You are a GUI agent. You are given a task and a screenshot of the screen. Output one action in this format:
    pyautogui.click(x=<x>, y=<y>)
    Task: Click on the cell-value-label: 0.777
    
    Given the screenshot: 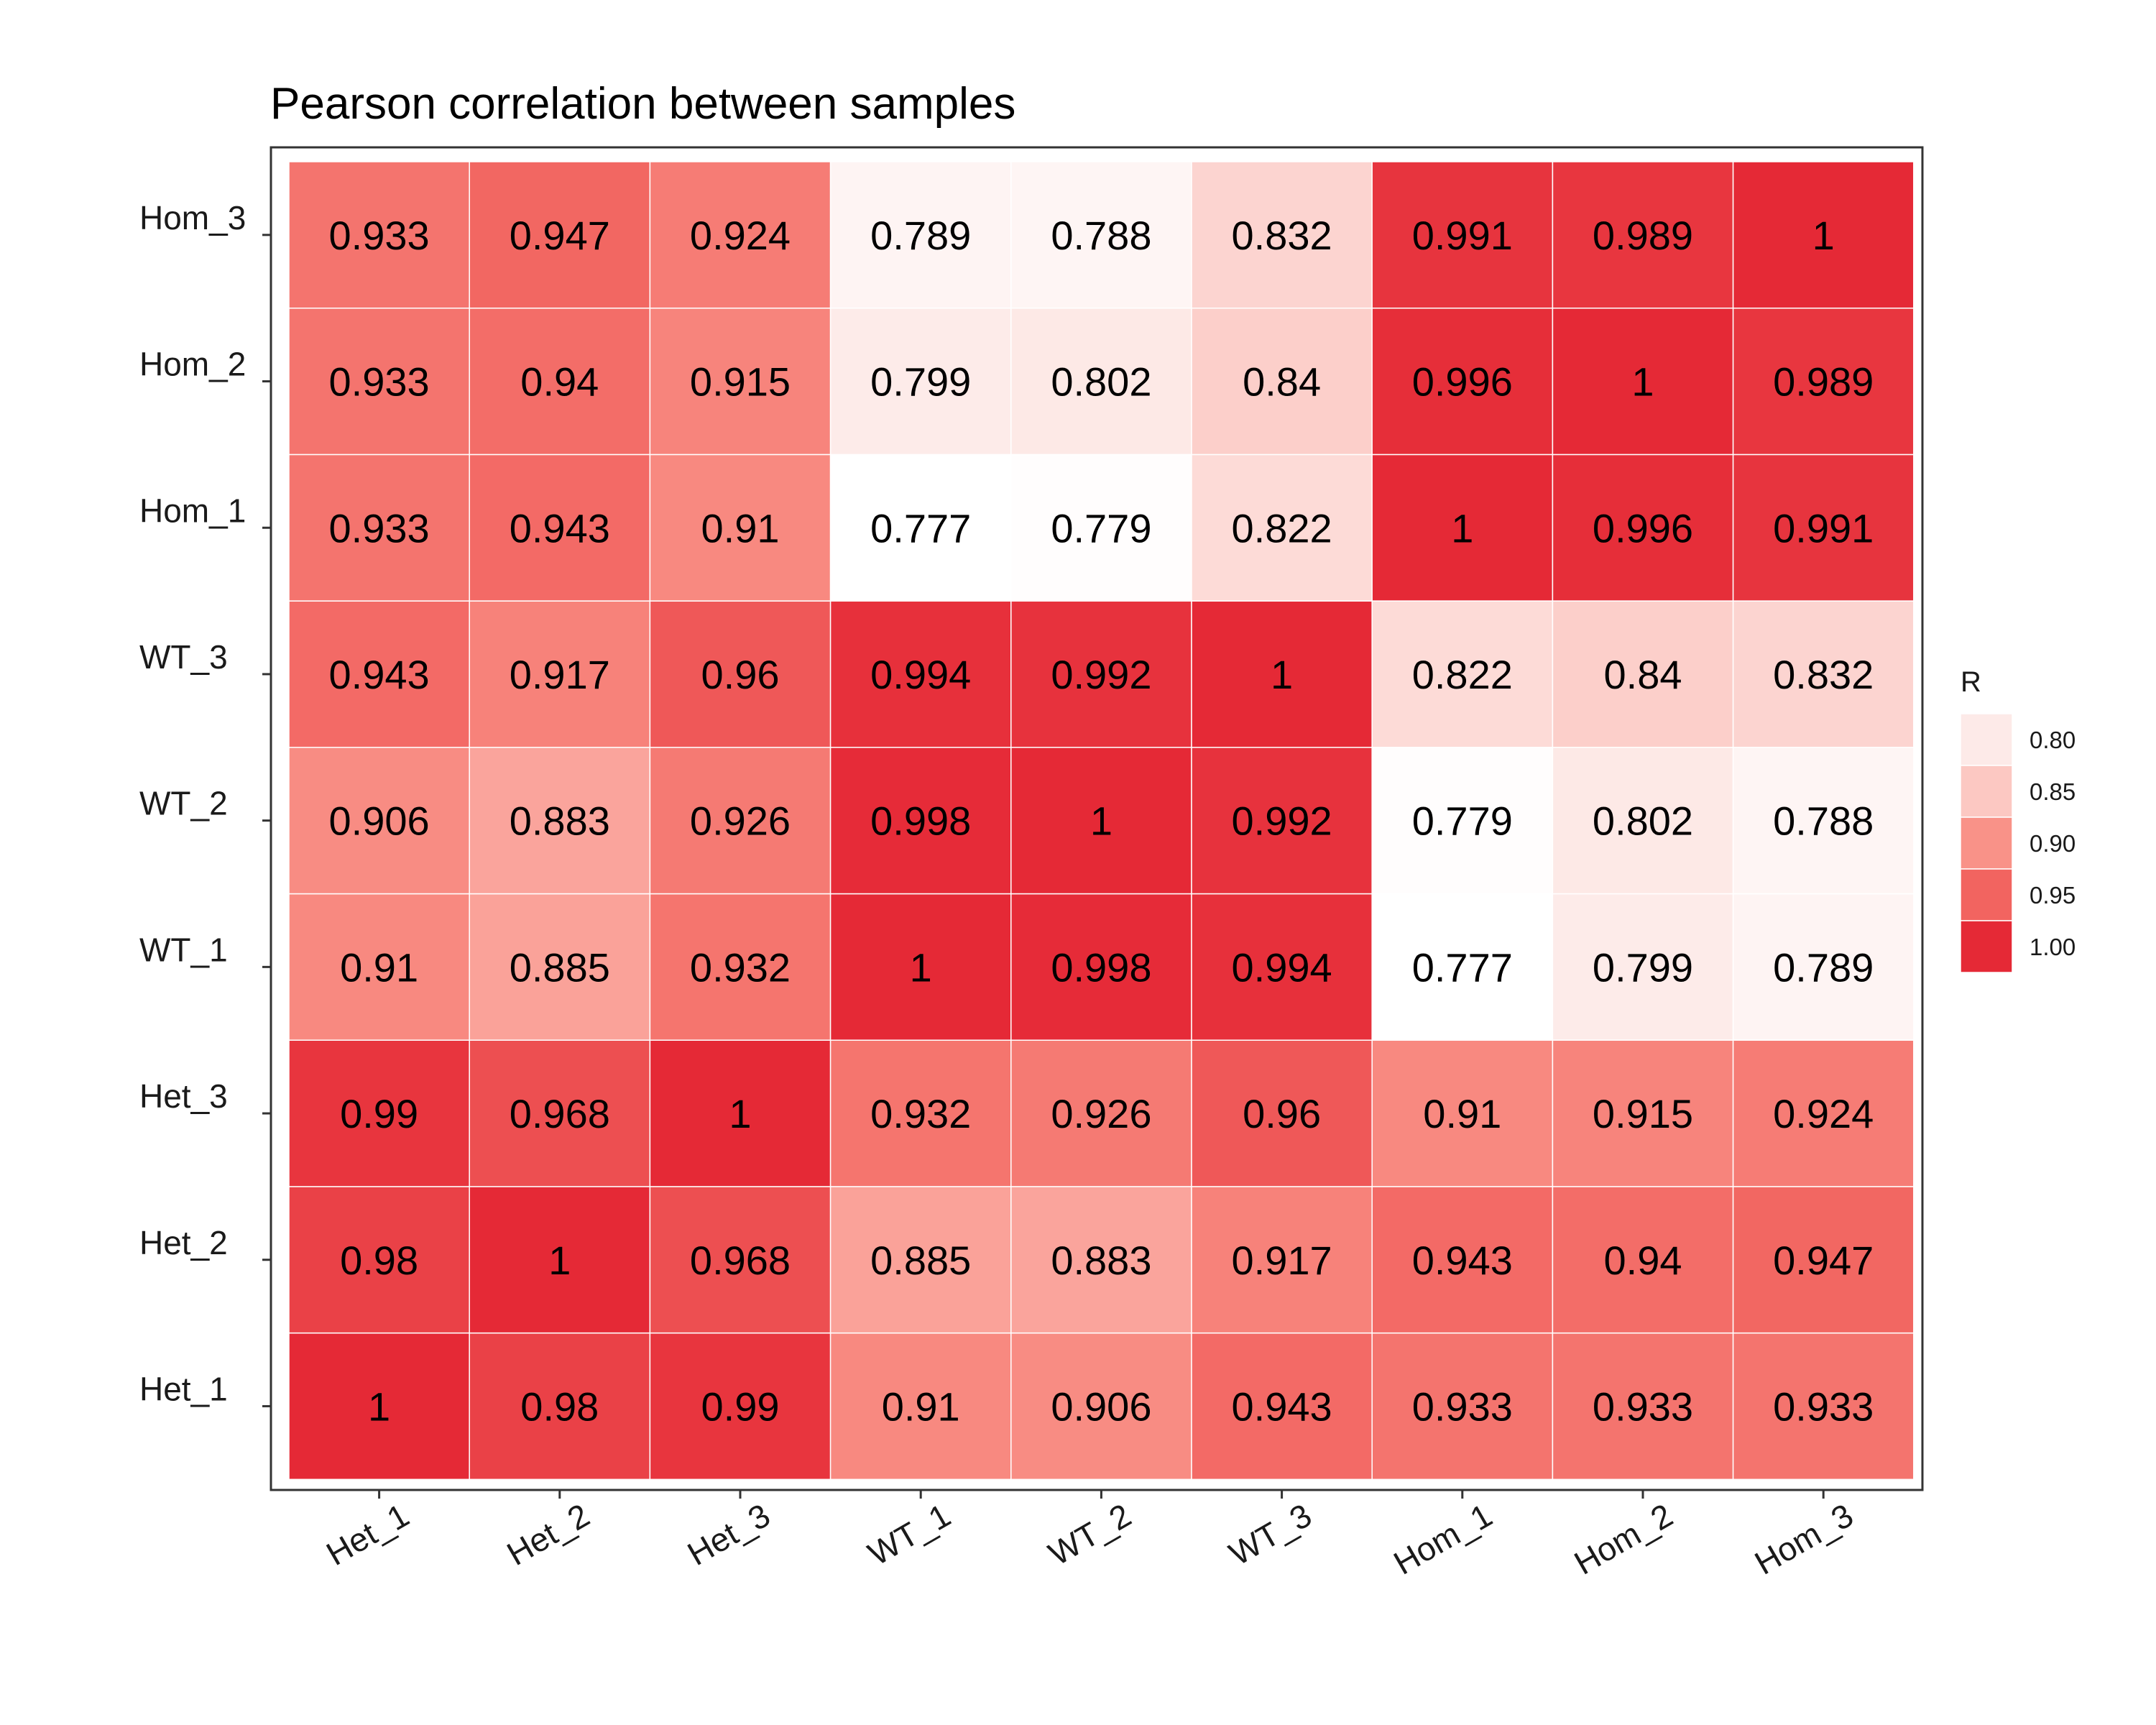 What is the action you would take?
    pyautogui.click(x=921, y=528)
    